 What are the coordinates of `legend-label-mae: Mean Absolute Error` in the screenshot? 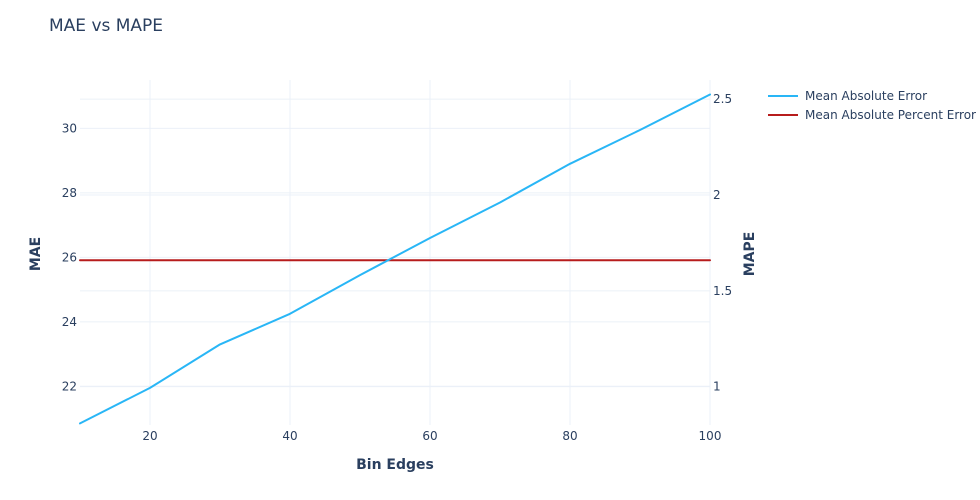 It's located at (866, 96).